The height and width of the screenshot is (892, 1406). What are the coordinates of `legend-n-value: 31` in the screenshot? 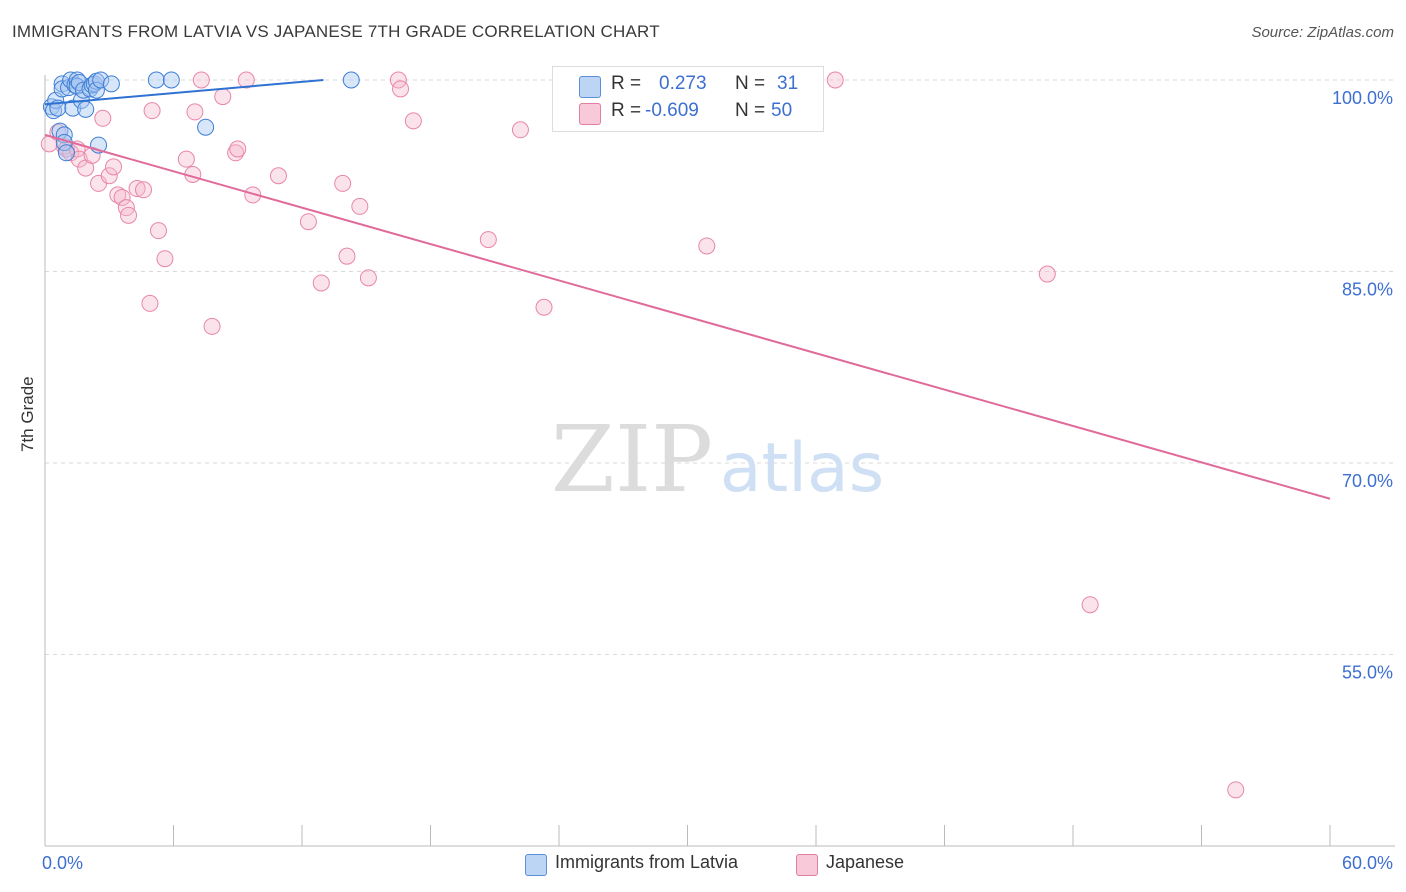 It's located at (788, 83).